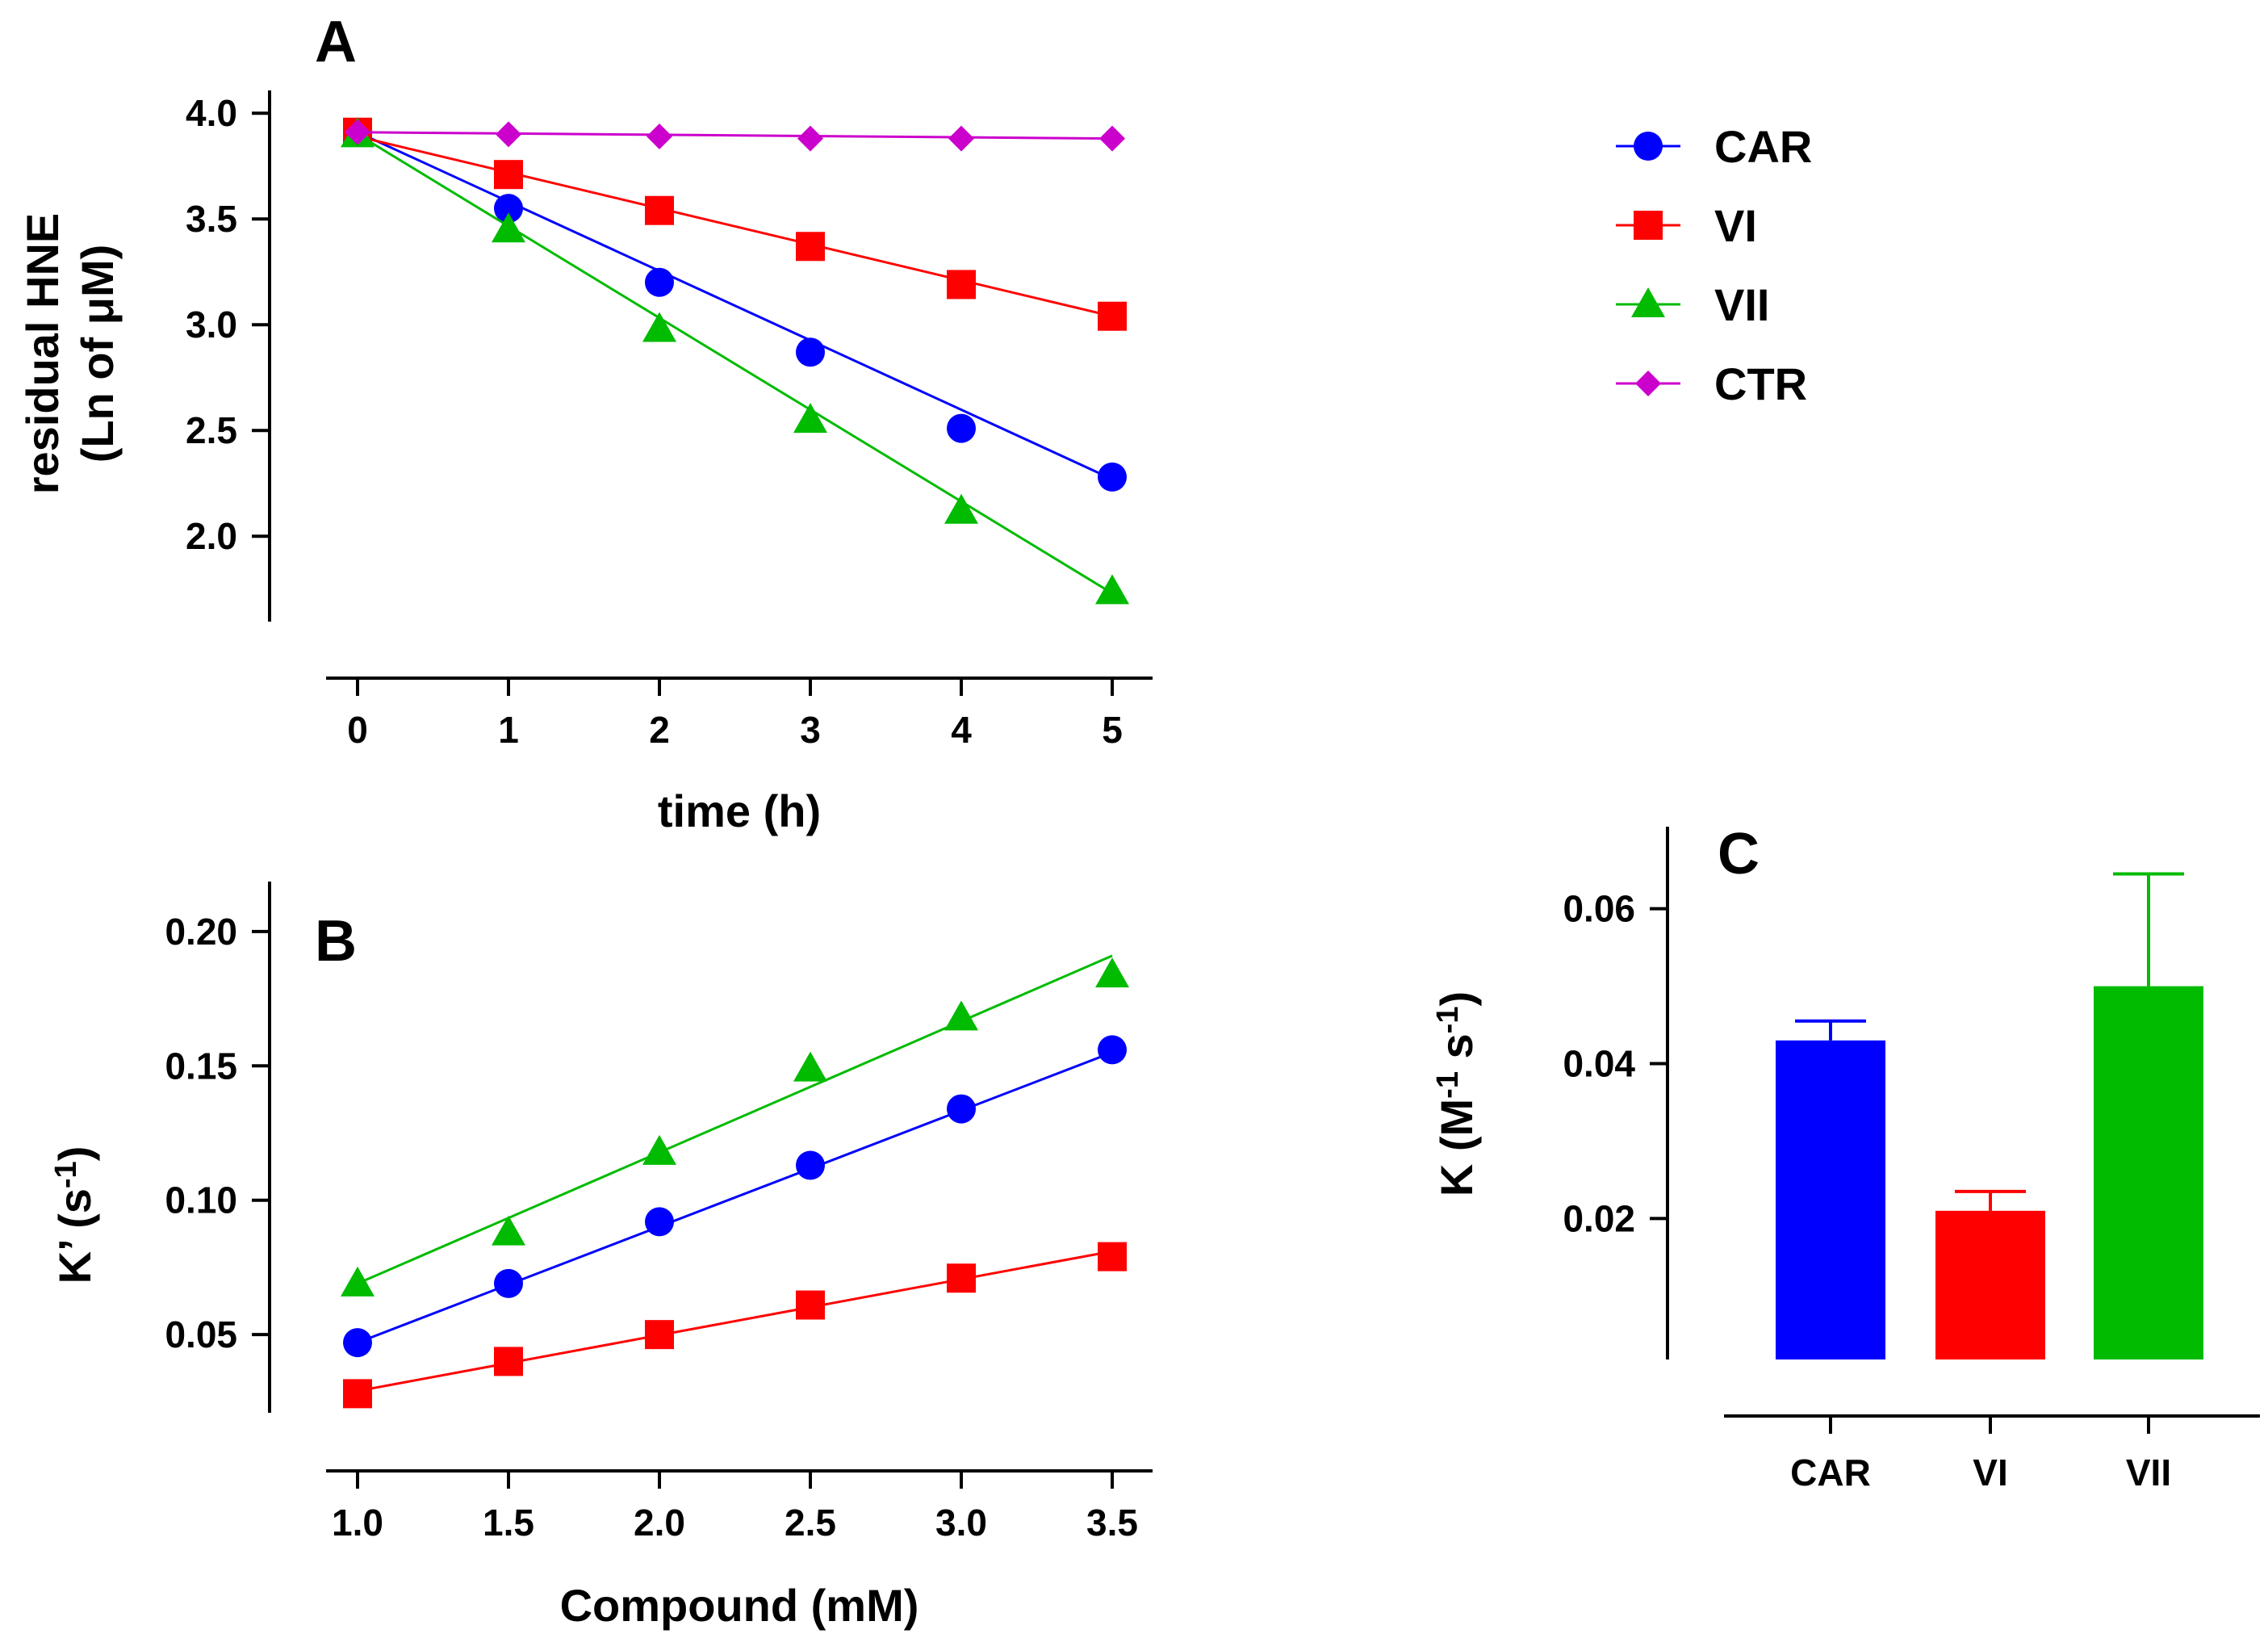 Image resolution: width=2268 pixels, height=1638 pixels. Describe the element at coordinates (98, 354) in the screenshot. I see `y-axis-label-a-line2: (Ln of μM)` at that location.